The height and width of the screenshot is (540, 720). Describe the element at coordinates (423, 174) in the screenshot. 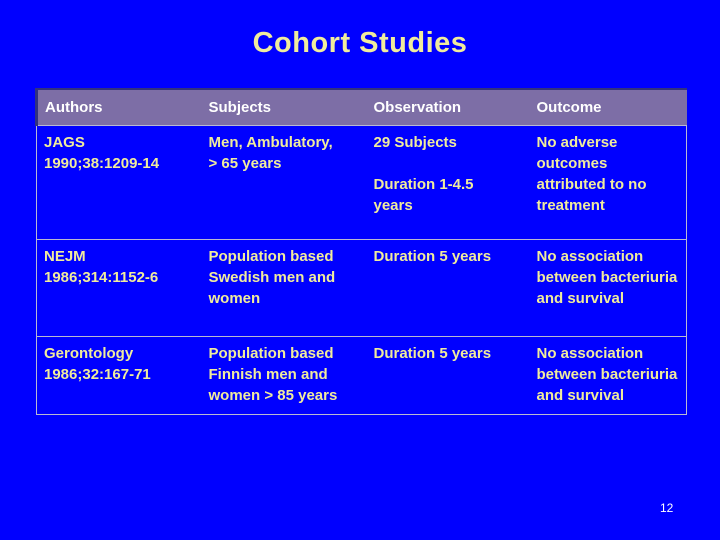

I see `cell-observation: 29 Subjects Duration 1-4.5 years` at that location.